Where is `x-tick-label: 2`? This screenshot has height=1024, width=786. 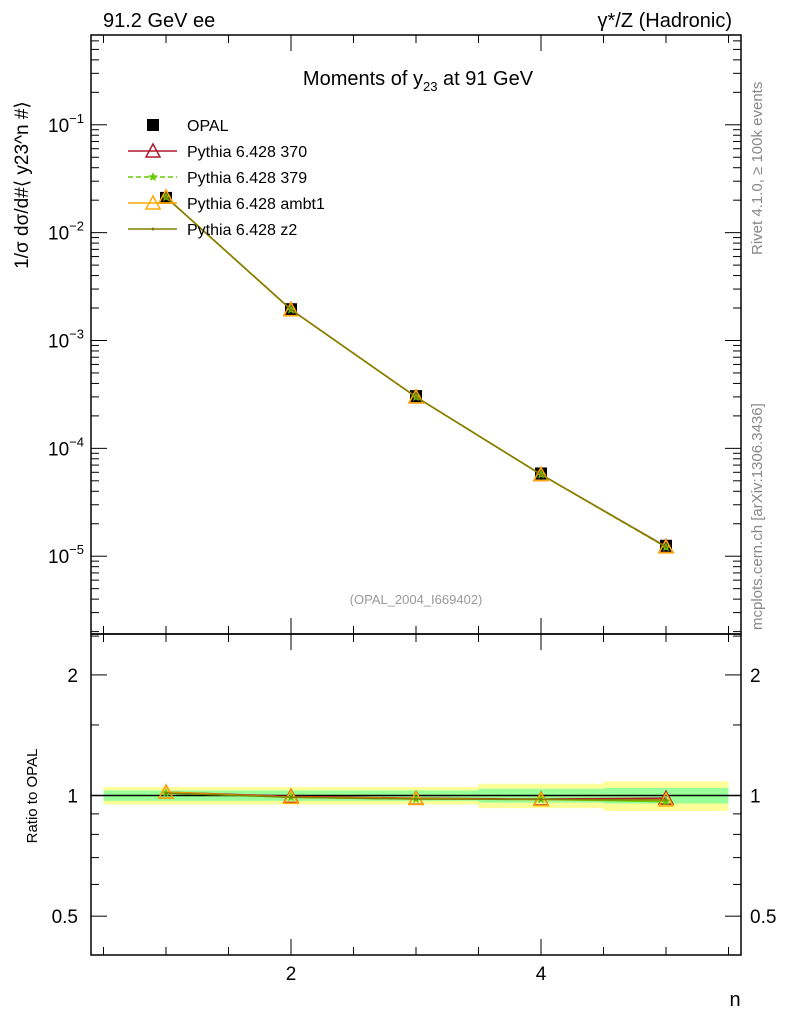 x-tick-label: 2 is located at coordinates (291, 974).